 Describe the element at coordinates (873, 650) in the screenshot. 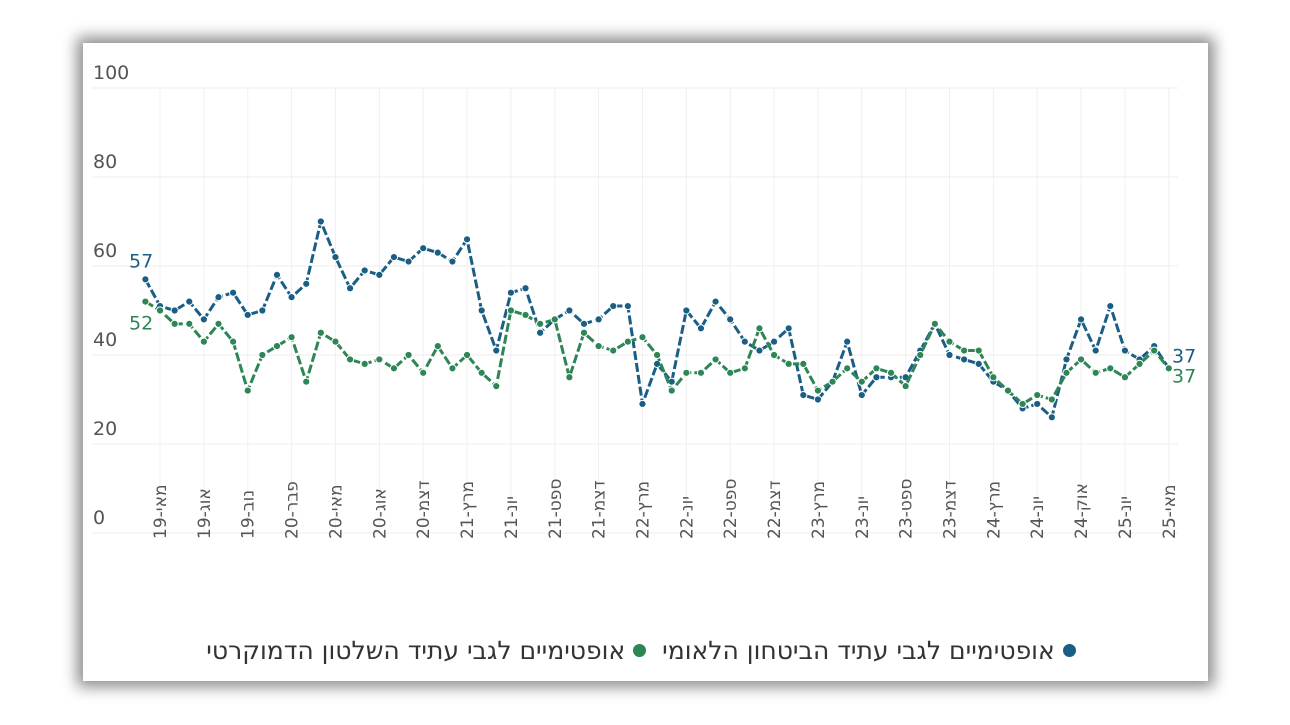

I see `legend-item-security: אופטימיים לגבי עתיד הביטחון הלאומי` at that location.